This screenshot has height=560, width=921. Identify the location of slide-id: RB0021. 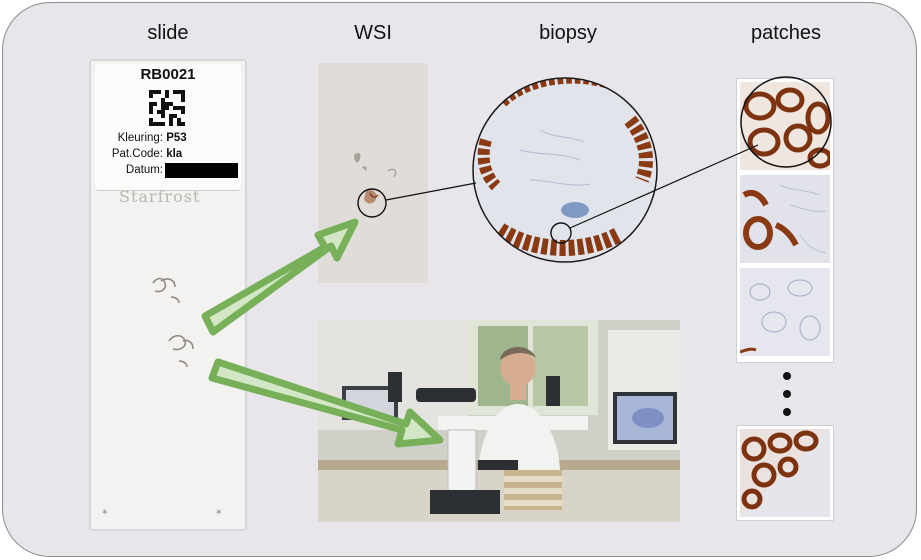
(168, 74).